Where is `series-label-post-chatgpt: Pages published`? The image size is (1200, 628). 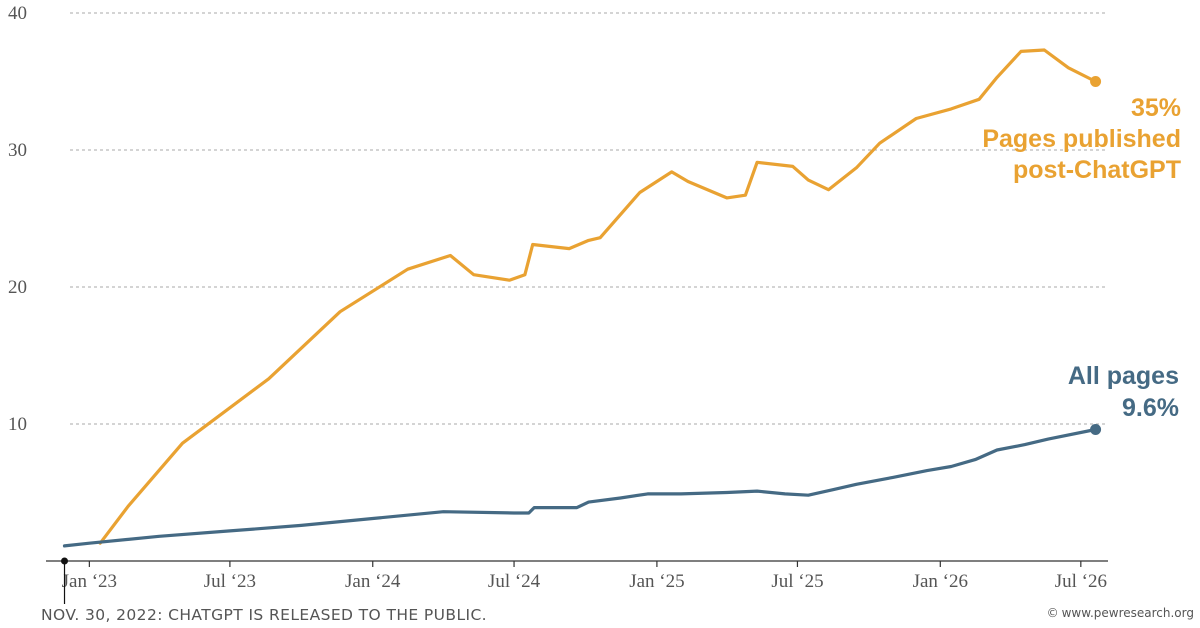
series-label-post-chatgpt: Pages published is located at coordinates (1081, 139).